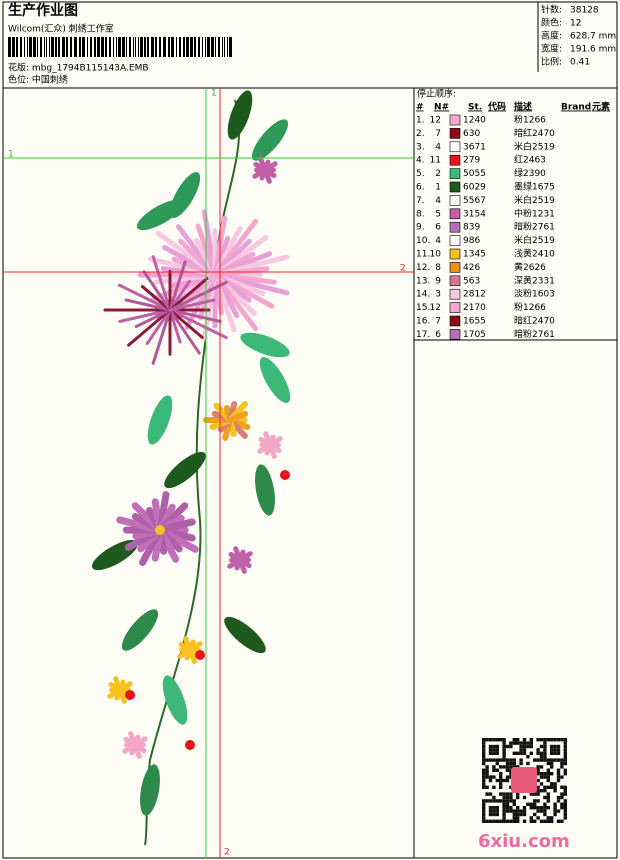  What do you see at coordinates (438, 268) in the screenshot?
I see `needle: 8` at bounding box center [438, 268].